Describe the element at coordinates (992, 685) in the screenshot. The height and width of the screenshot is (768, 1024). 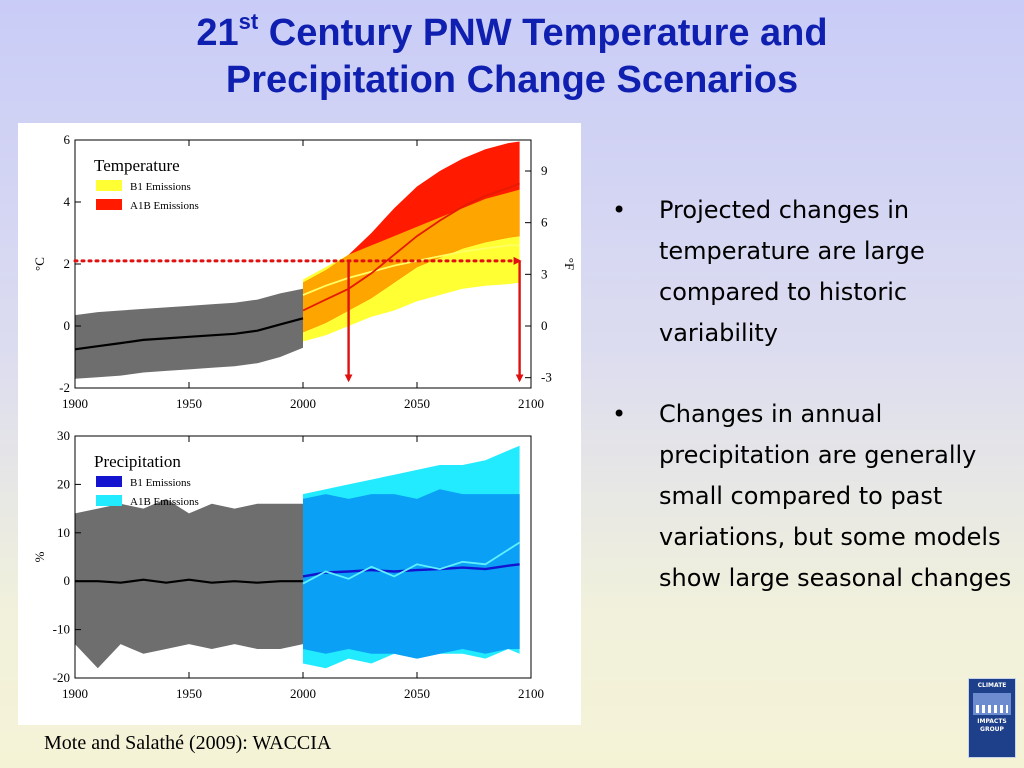
I see `logo-line: CLIMATE` at that location.